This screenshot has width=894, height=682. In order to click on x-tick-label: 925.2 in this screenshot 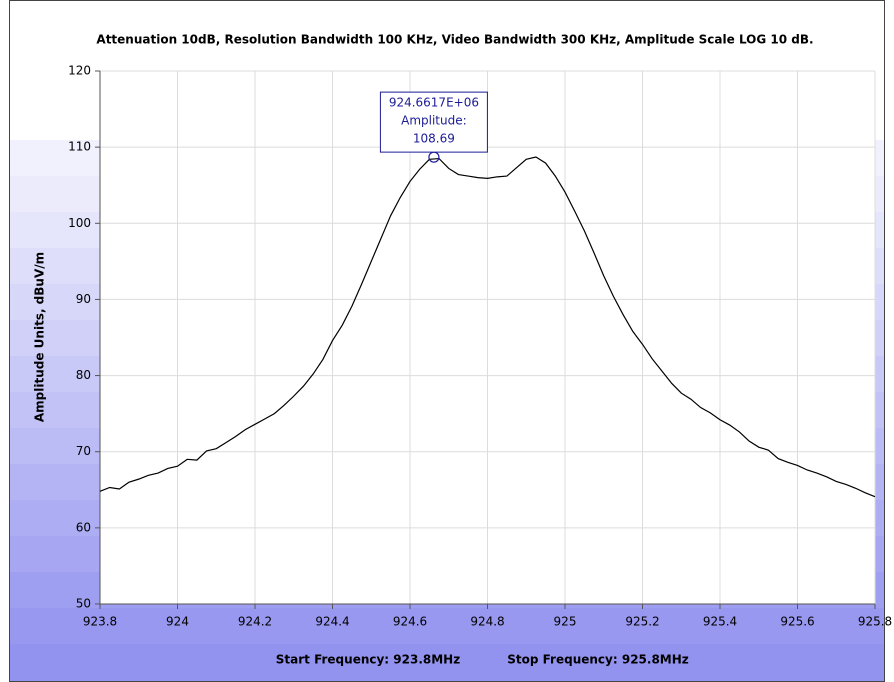, I will do `click(642, 622)`.